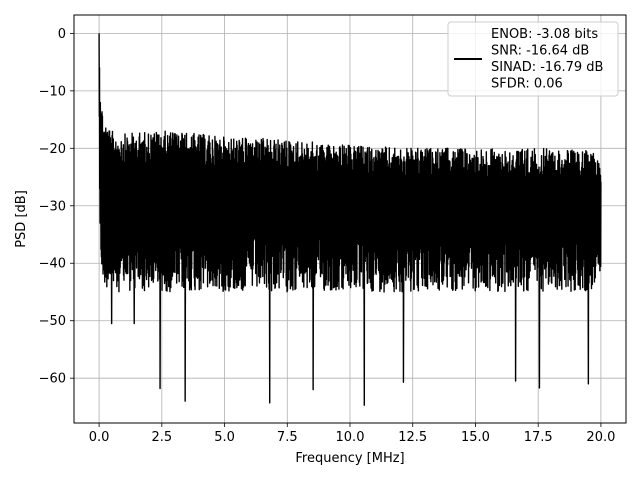 The image size is (640, 480). Describe the element at coordinates (544, 34) in the screenshot. I see `legend-entry-line: ENOB: -3.08 bits` at that location.